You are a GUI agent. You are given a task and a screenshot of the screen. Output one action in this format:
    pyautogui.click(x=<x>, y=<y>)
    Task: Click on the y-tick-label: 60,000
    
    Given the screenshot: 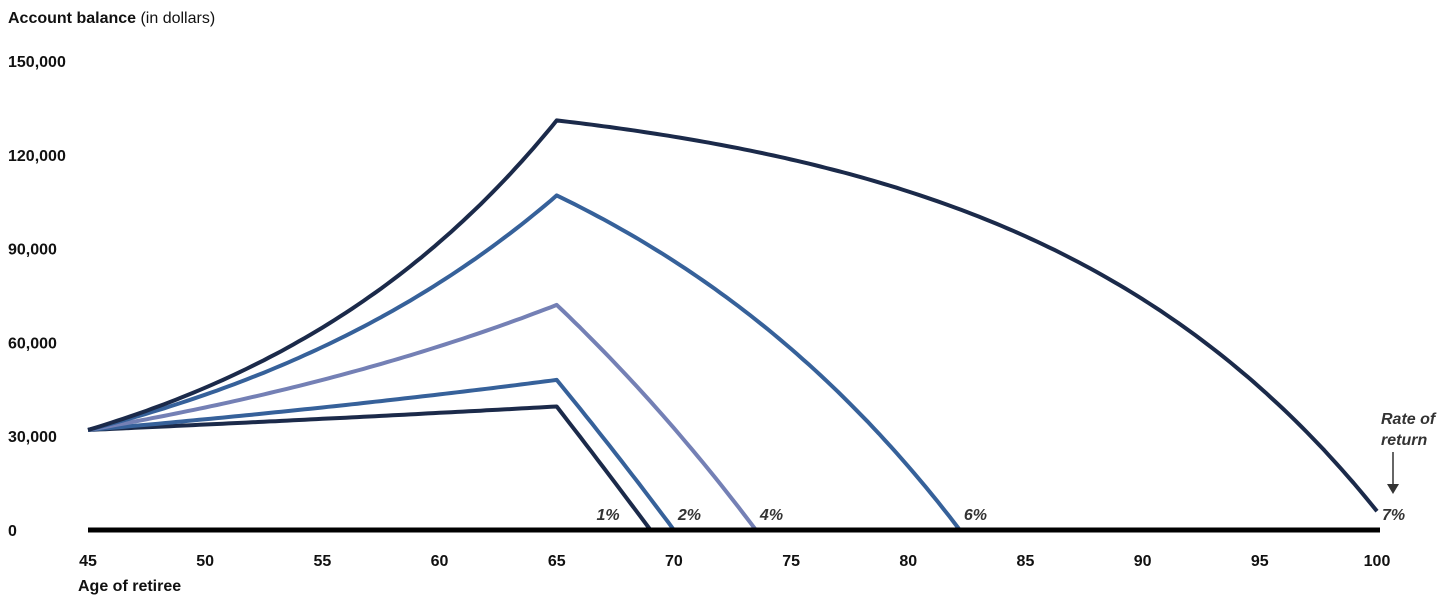 What is the action you would take?
    pyautogui.click(x=32, y=343)
    